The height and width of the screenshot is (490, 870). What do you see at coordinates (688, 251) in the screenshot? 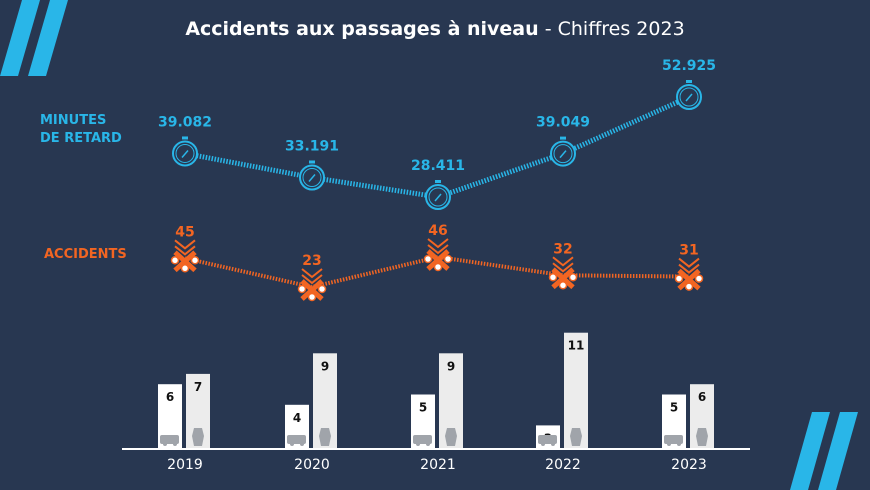
I see `accidents-value-label: 31` at bounding box center [688, 251].